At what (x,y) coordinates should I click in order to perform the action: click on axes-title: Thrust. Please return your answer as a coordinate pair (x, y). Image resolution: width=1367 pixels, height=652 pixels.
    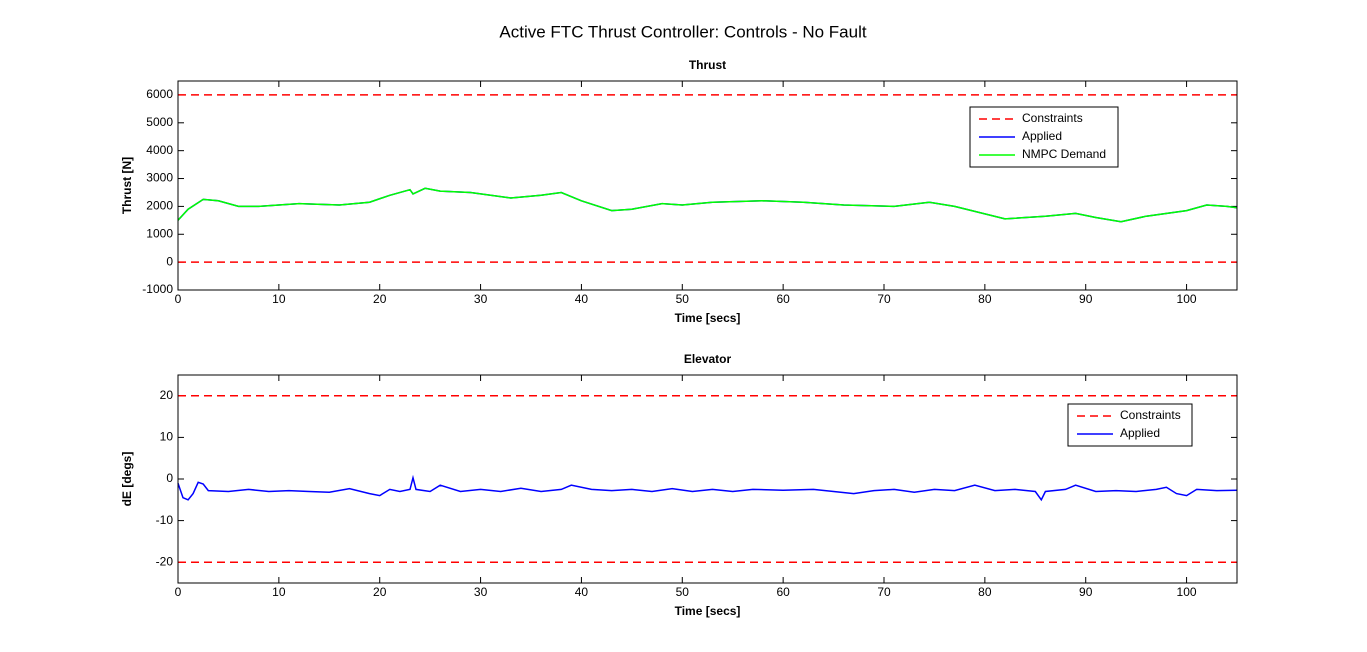
    Looking at the image, I should click on (707, 65).